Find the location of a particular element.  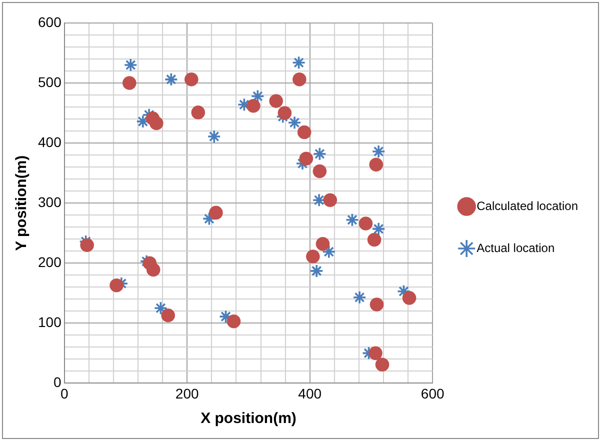

legend-label: Actual location is located at coordinates (515, 247).